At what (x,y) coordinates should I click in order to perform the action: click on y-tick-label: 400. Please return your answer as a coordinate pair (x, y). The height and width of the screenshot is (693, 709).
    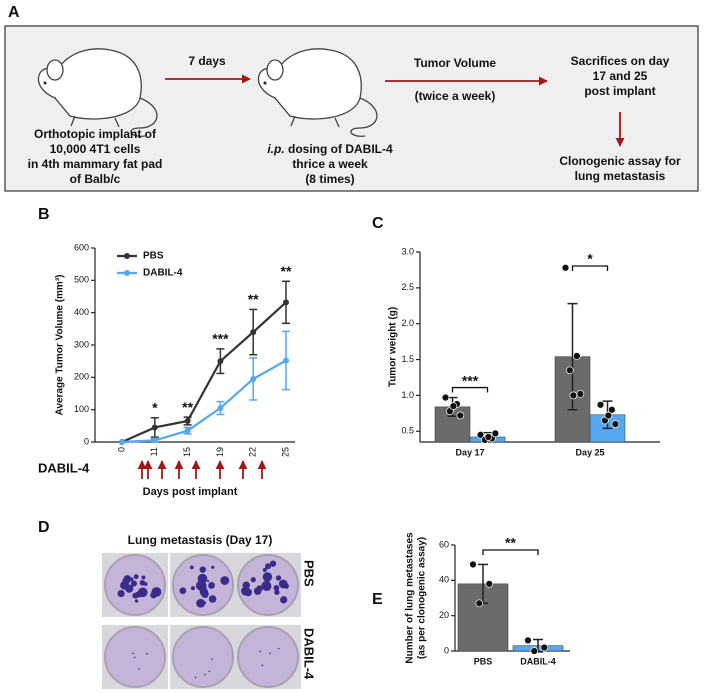
    Looking at the image, I should click on (81, 312).